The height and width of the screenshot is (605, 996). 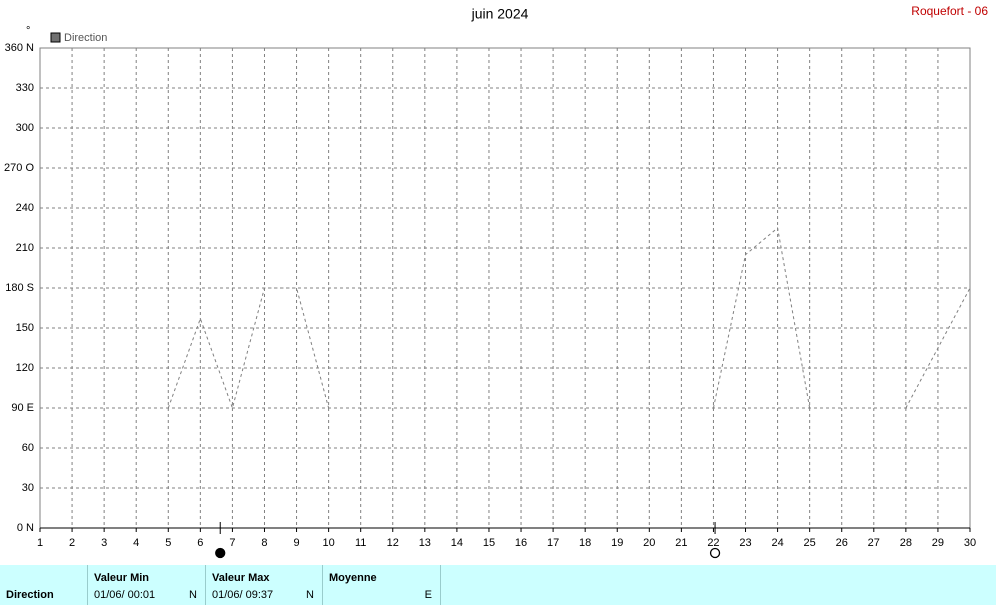 What do you see at coordinates (938, 543) in the screenshot?
I see `x-tick-label: 29` at bounding box center [938, 543].